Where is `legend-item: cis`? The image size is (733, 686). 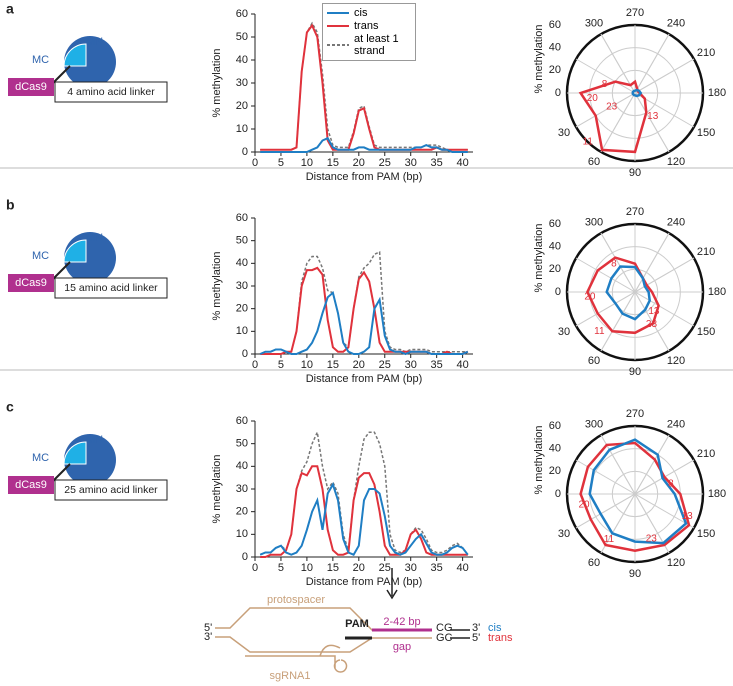
legend-item: cis is located at coordinates (369, 13).